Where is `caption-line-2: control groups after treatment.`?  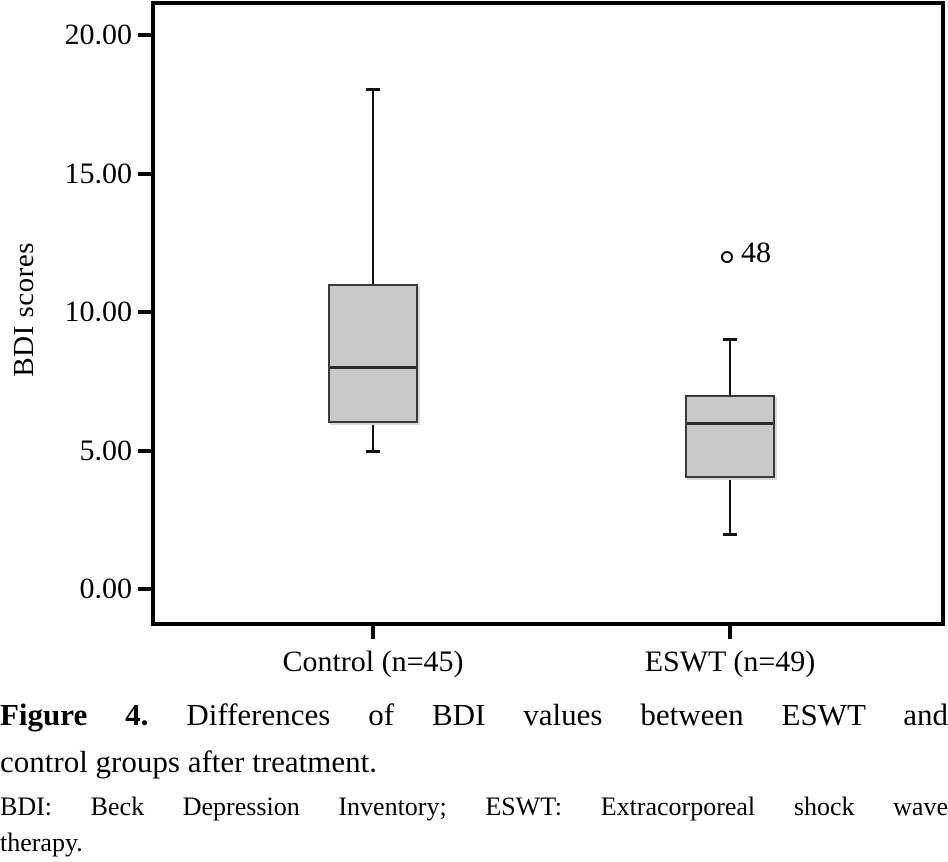
caption-line-2: control groups after treatment. is located at coordinates (189, 761).